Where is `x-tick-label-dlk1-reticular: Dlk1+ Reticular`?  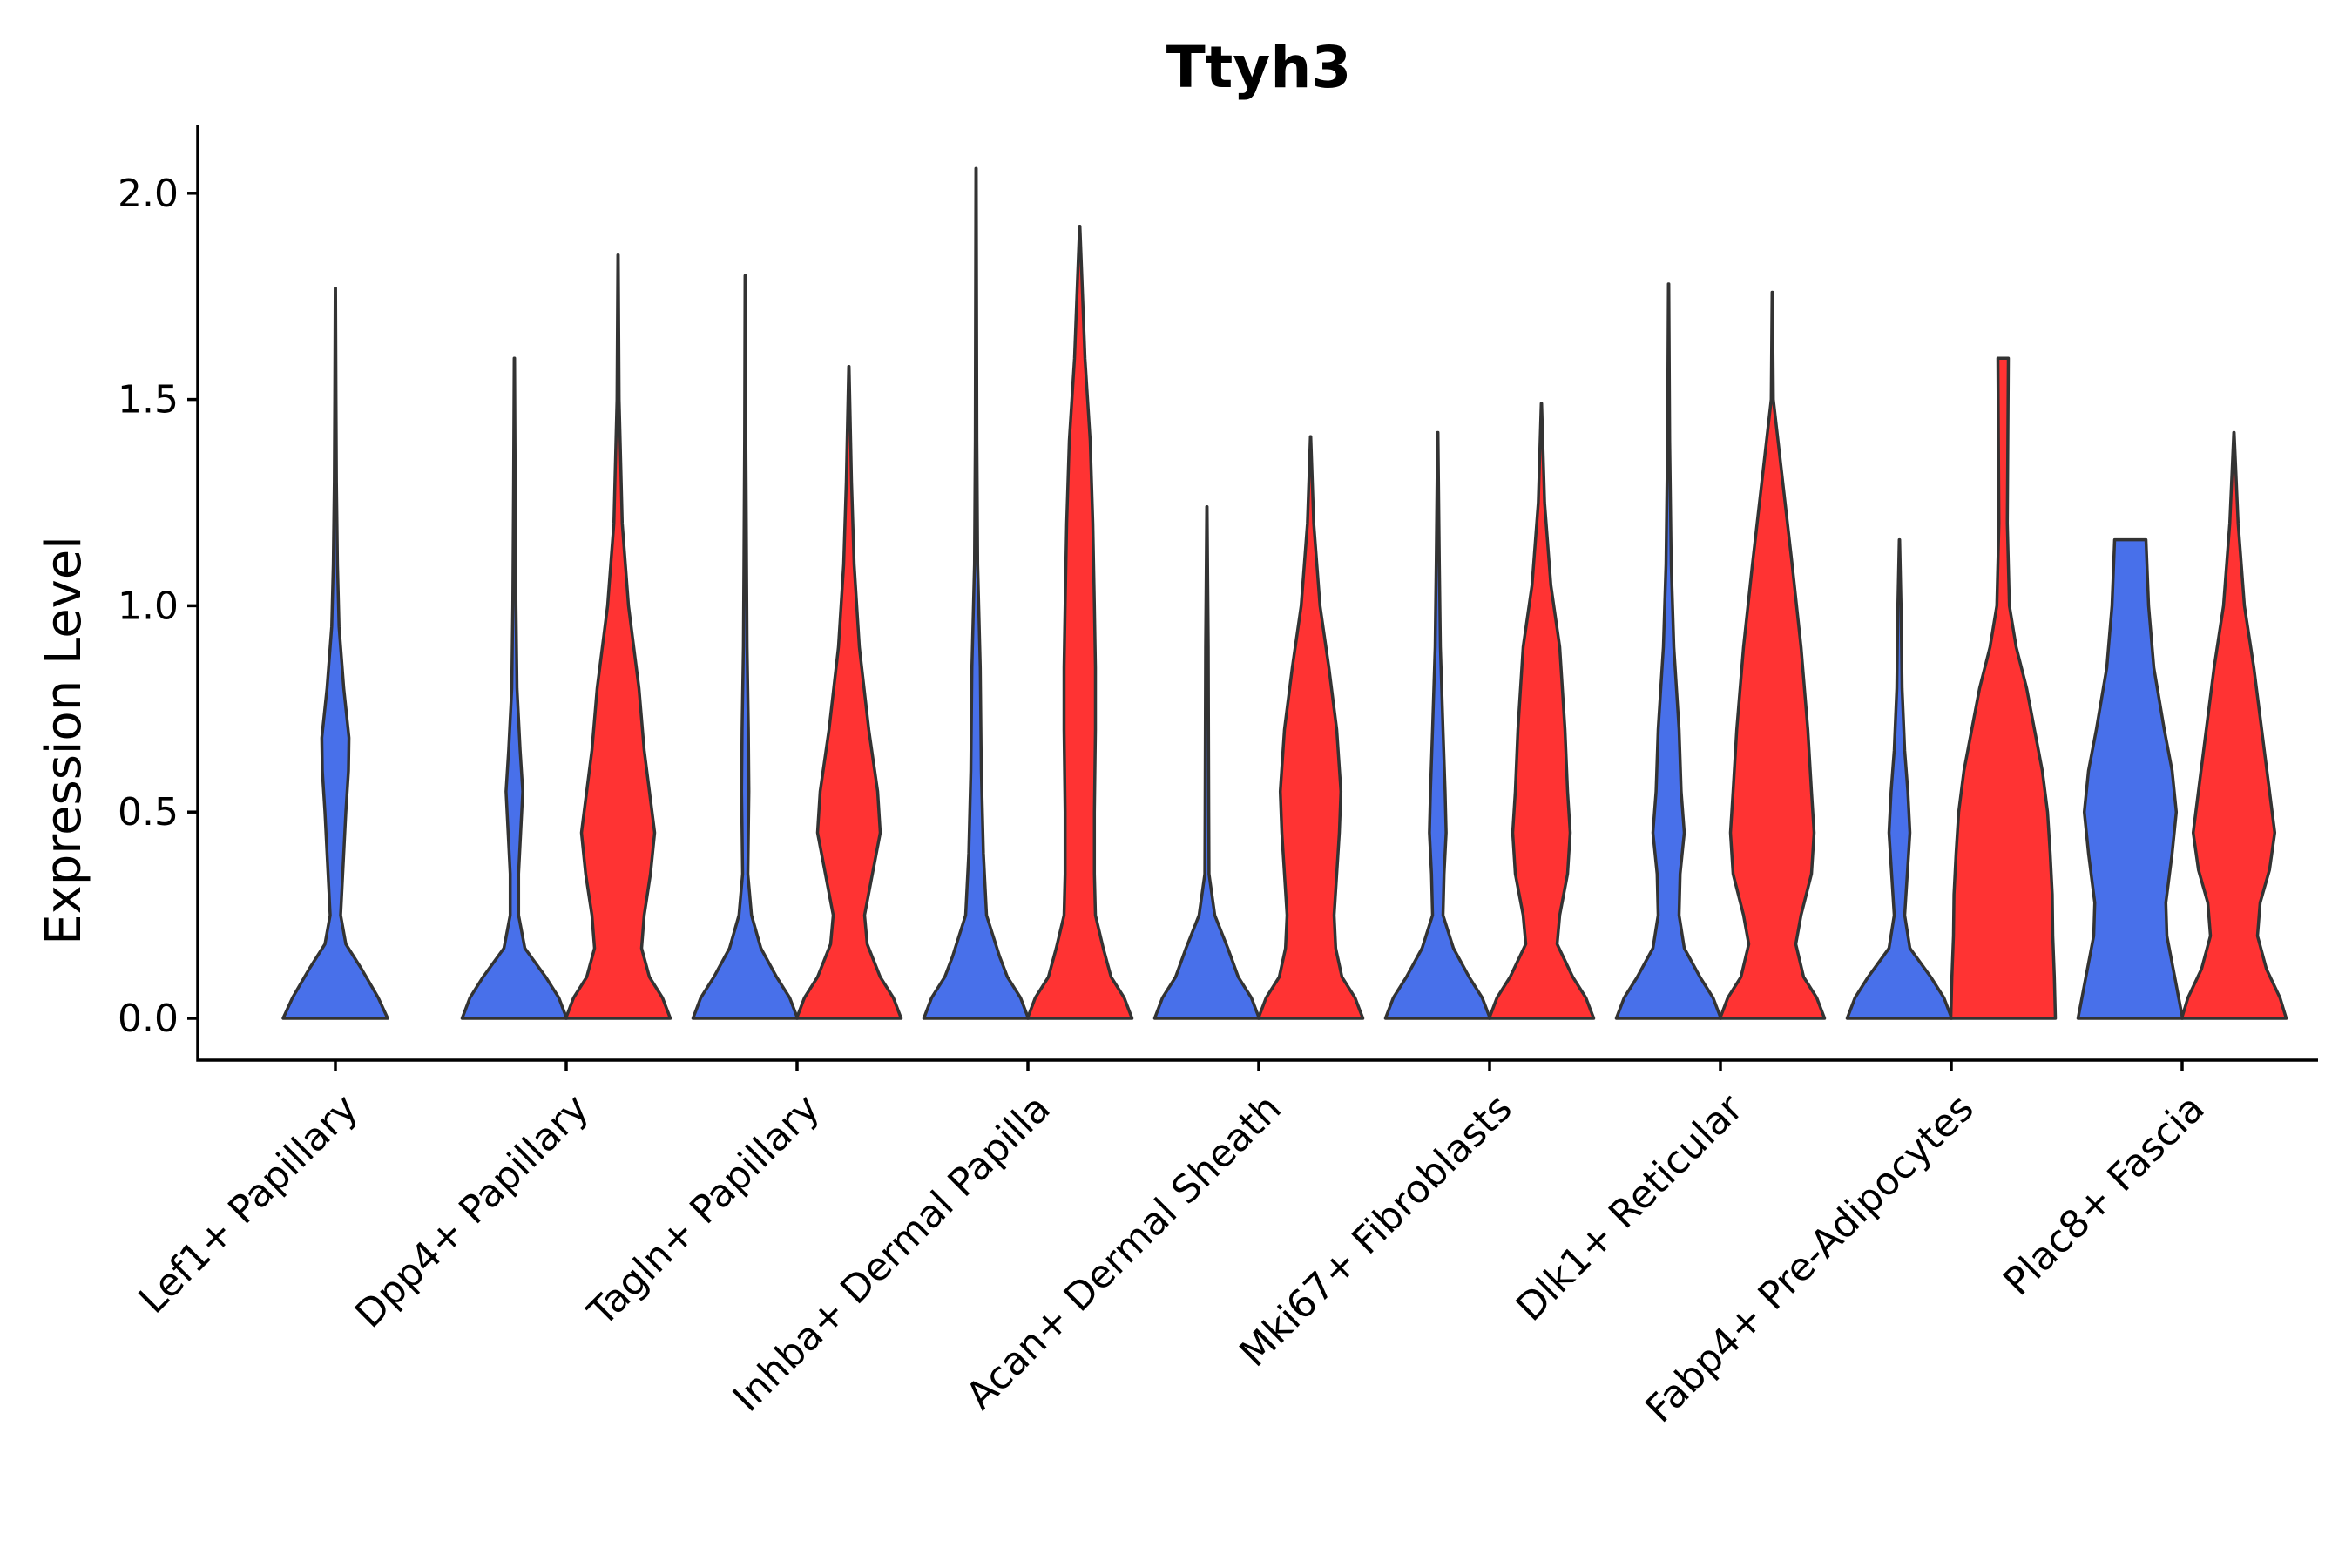 x-tick-label-dlk1-reticular: Dlk1+ Reticular is located at coordinates (1630, 1207).